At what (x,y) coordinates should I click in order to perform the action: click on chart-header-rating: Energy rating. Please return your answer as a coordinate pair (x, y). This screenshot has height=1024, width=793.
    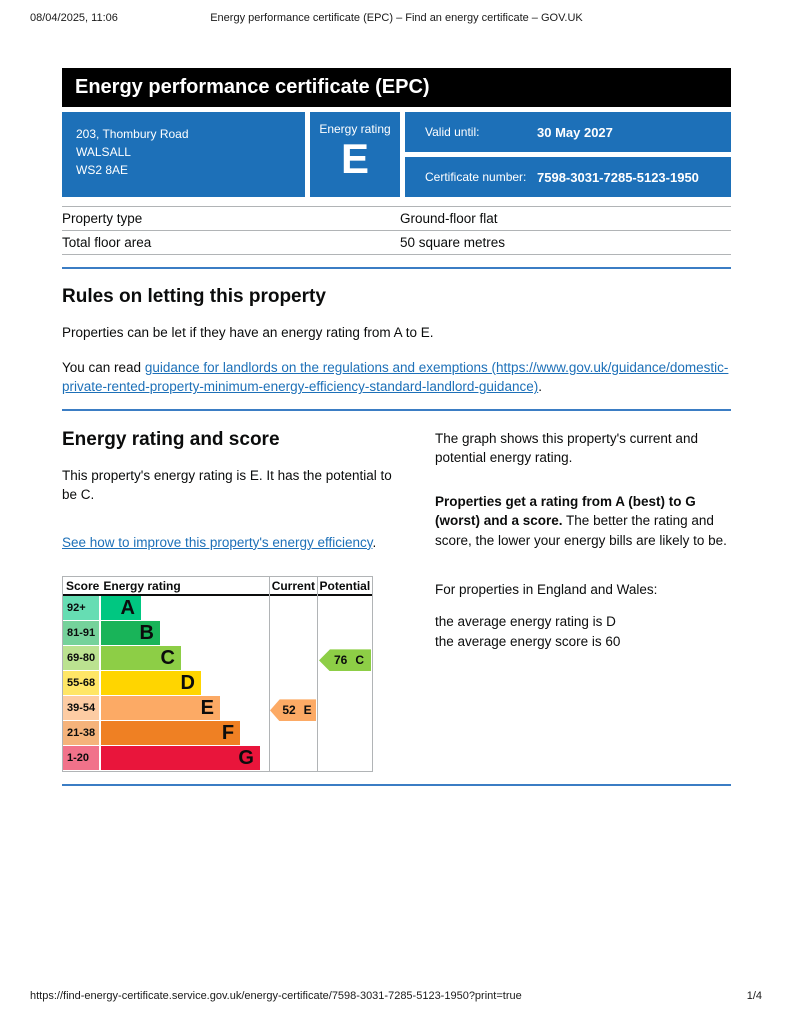
    Looking at the image, I should click on (142, 586).